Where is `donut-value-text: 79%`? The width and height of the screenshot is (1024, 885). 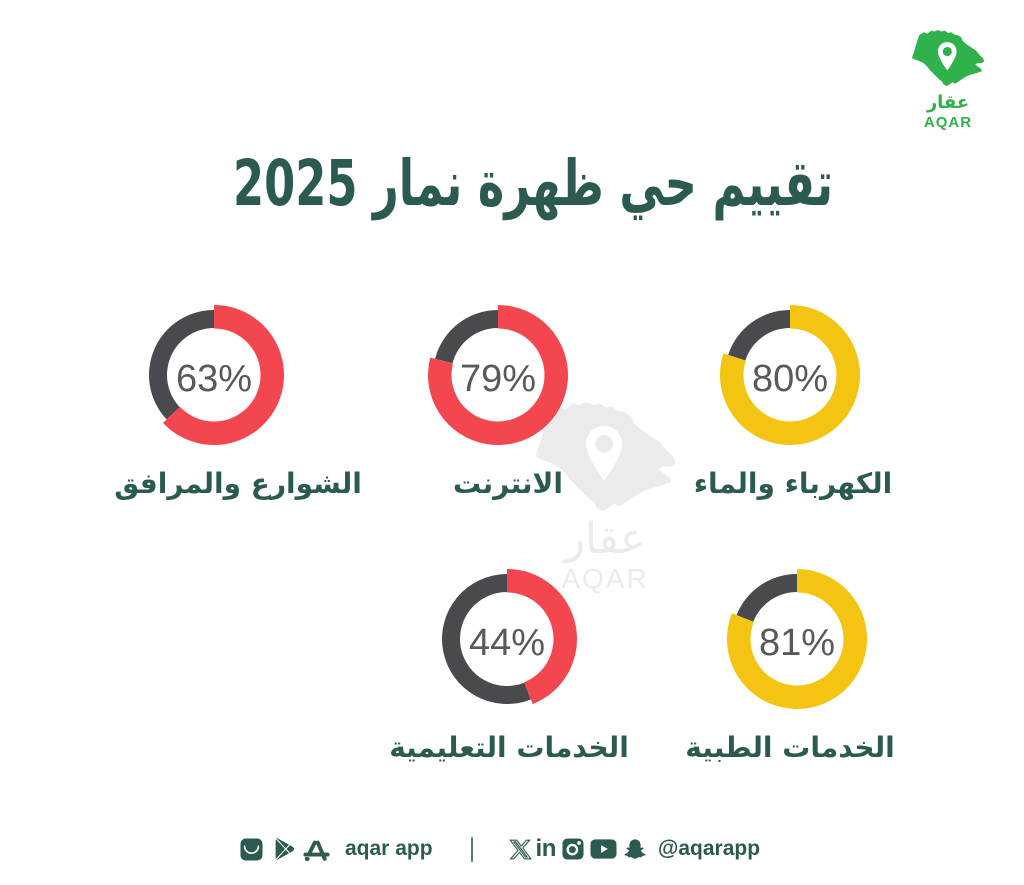 donut-value-text: 79% is located at coordinates (498, 379).